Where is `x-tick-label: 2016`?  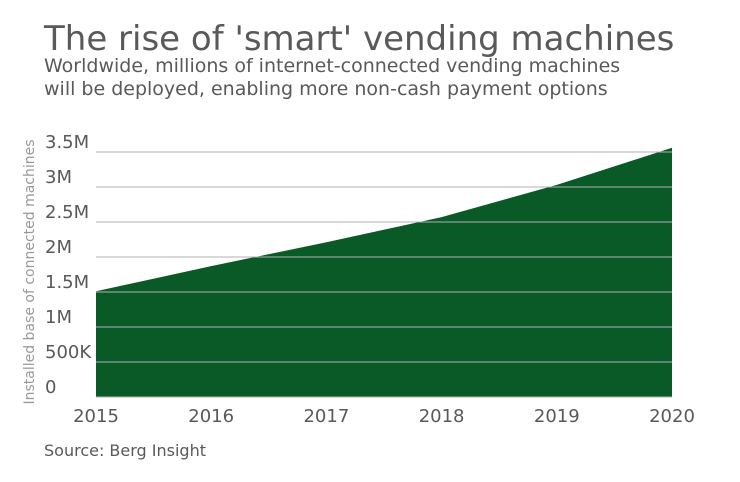 x-tick-label: 2016 is located at coordinates (211, 416).